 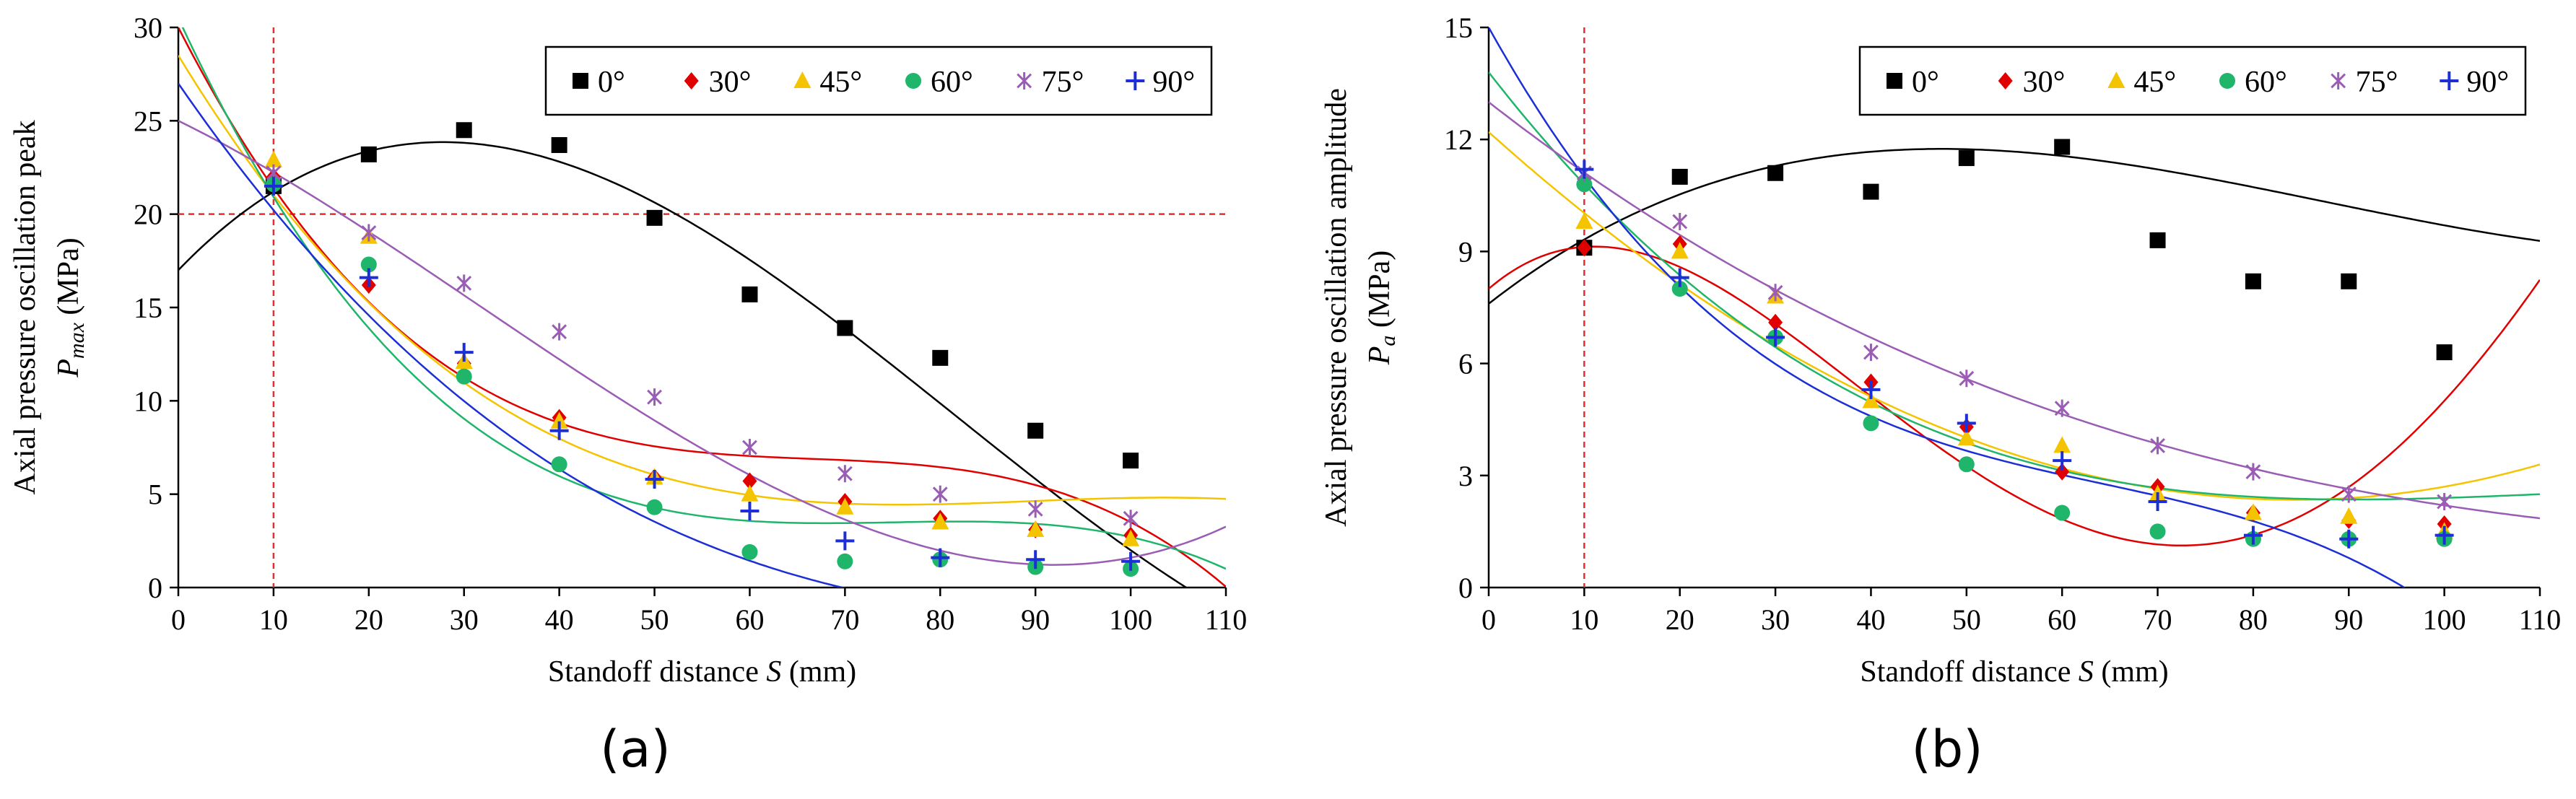 I want to click on y-tick-label: 3, so click(x=1465, y=476).